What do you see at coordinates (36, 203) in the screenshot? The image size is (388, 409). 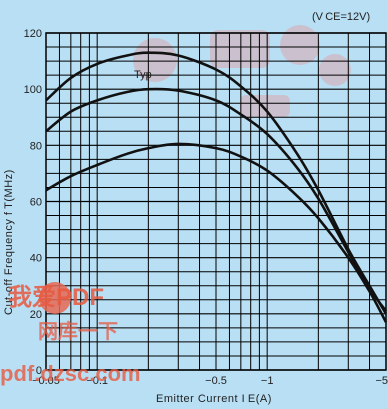 I see `y-tick-label-3: 60` at bounding box center [36, 203].